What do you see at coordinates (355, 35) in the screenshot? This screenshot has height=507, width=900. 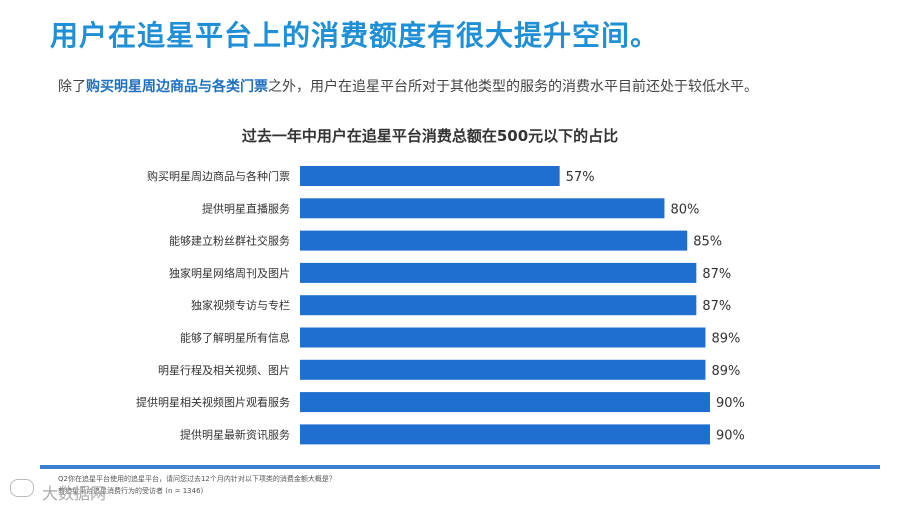 I see `page-title: 用户在追星平台上的消费额度有很大提升空间。` at bounding box center [355, 35].